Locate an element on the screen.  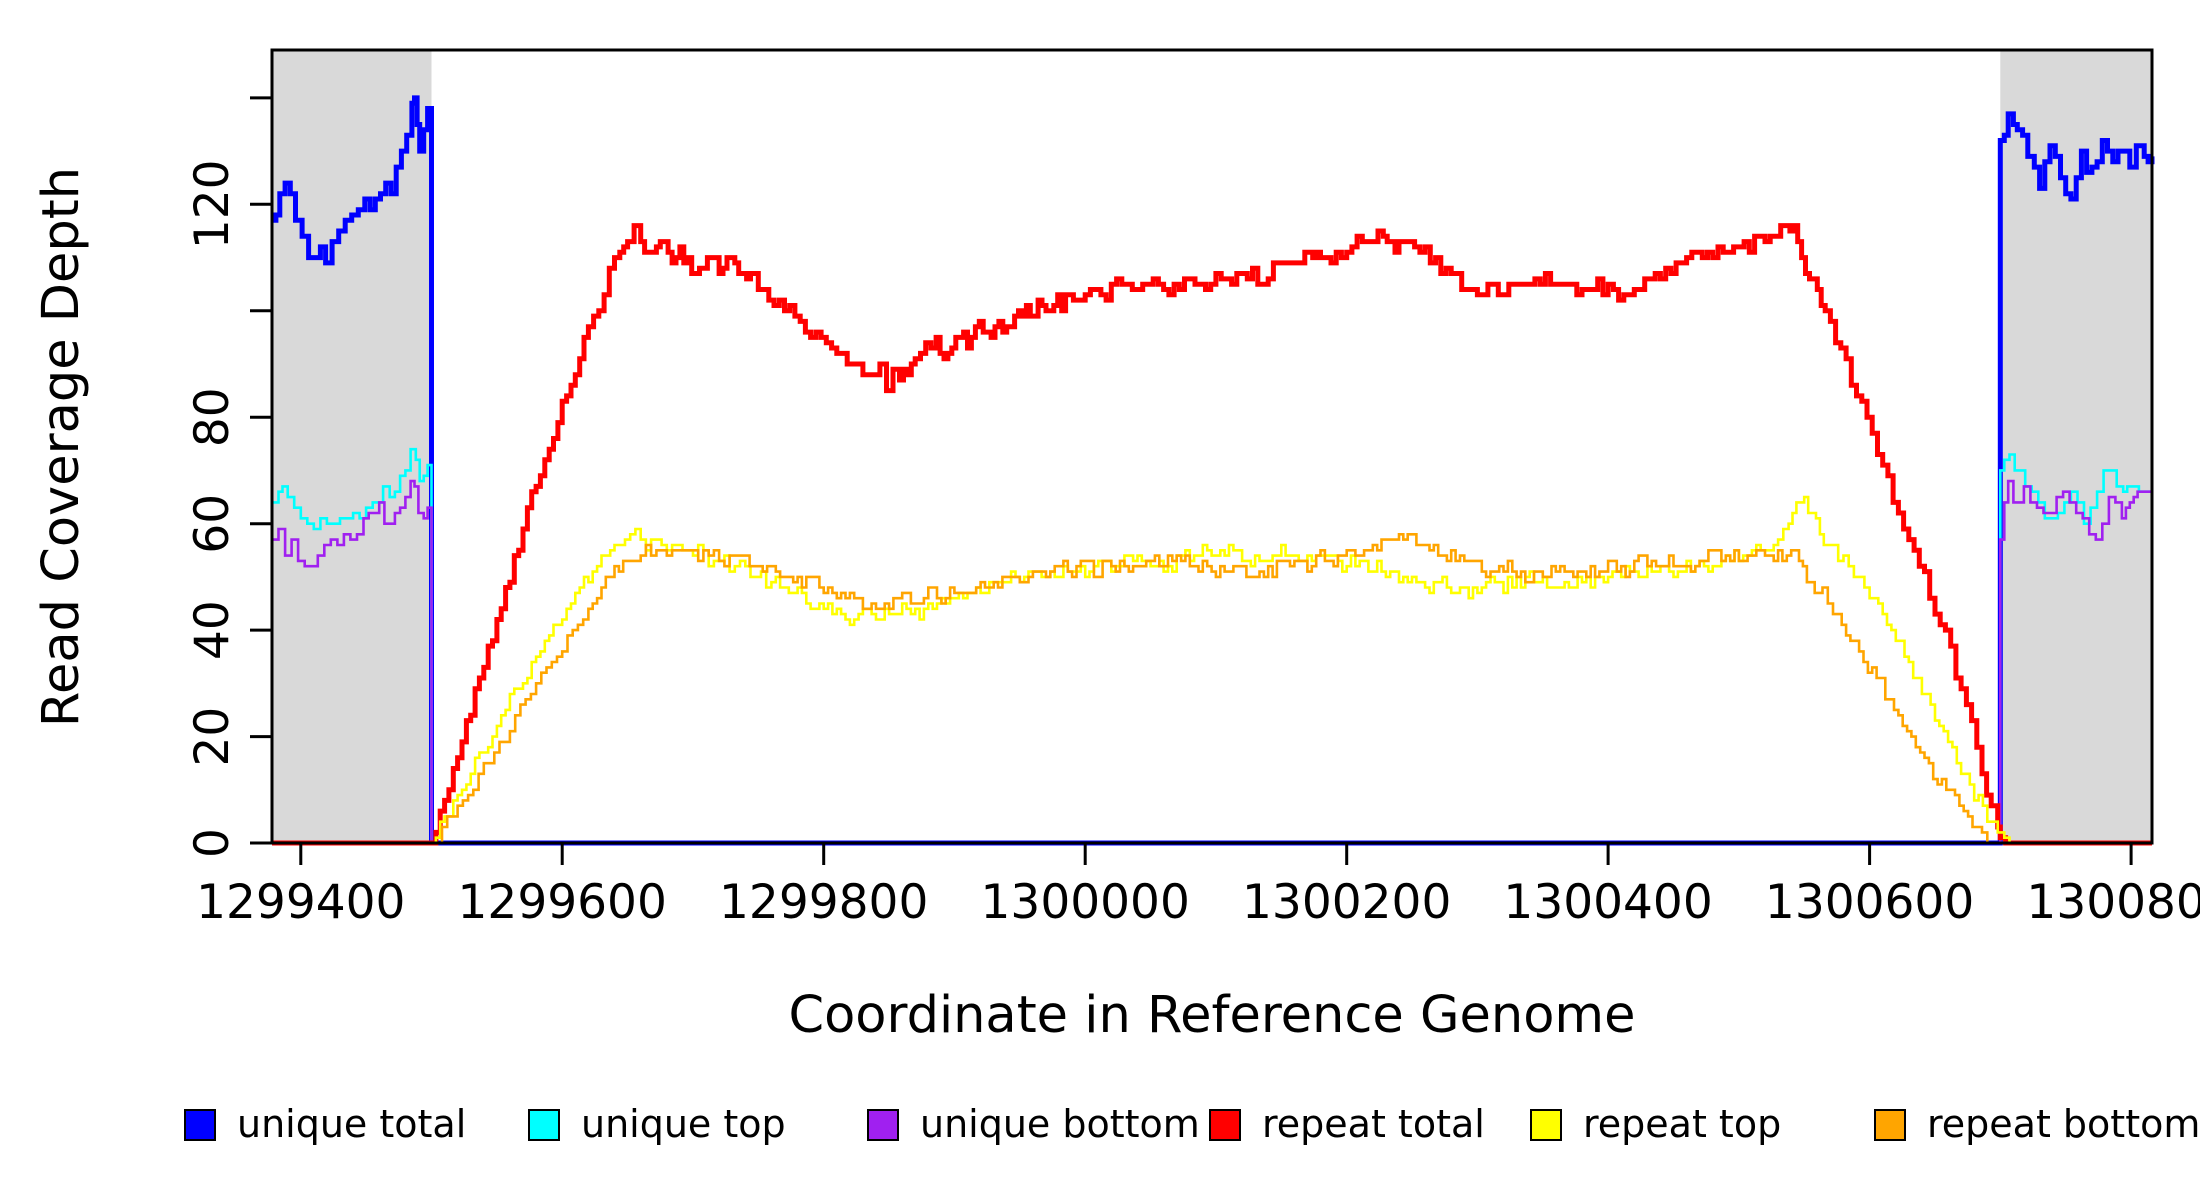
legend-label-unique-bottom: unique bottom is located at coordinates (1060, 1124).